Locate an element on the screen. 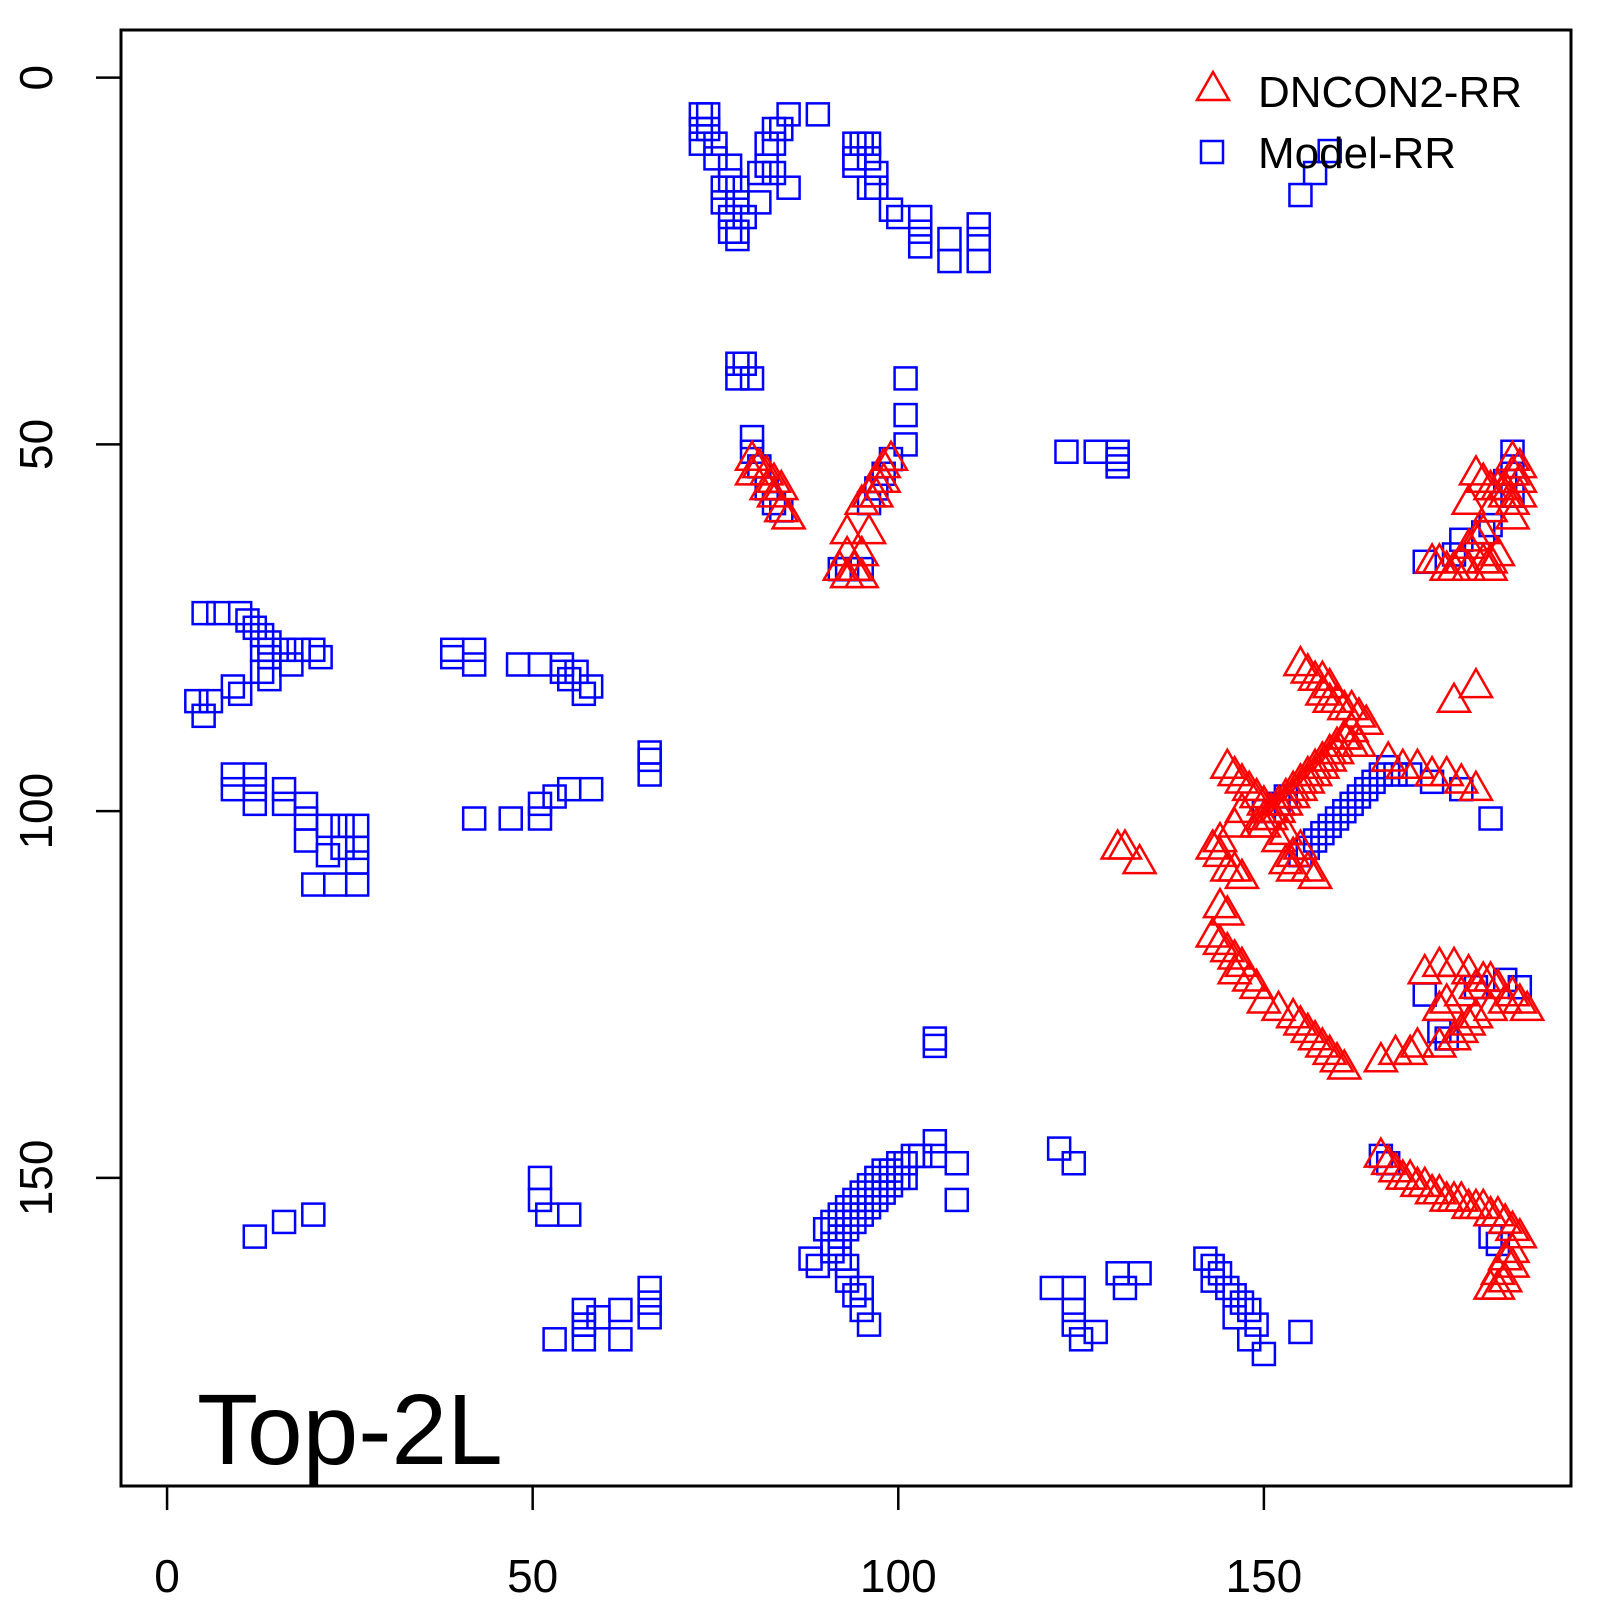 The image size is (1600, 1600). legend: DNCON2-RR Model-RR is located at coordinates (1358, 123).